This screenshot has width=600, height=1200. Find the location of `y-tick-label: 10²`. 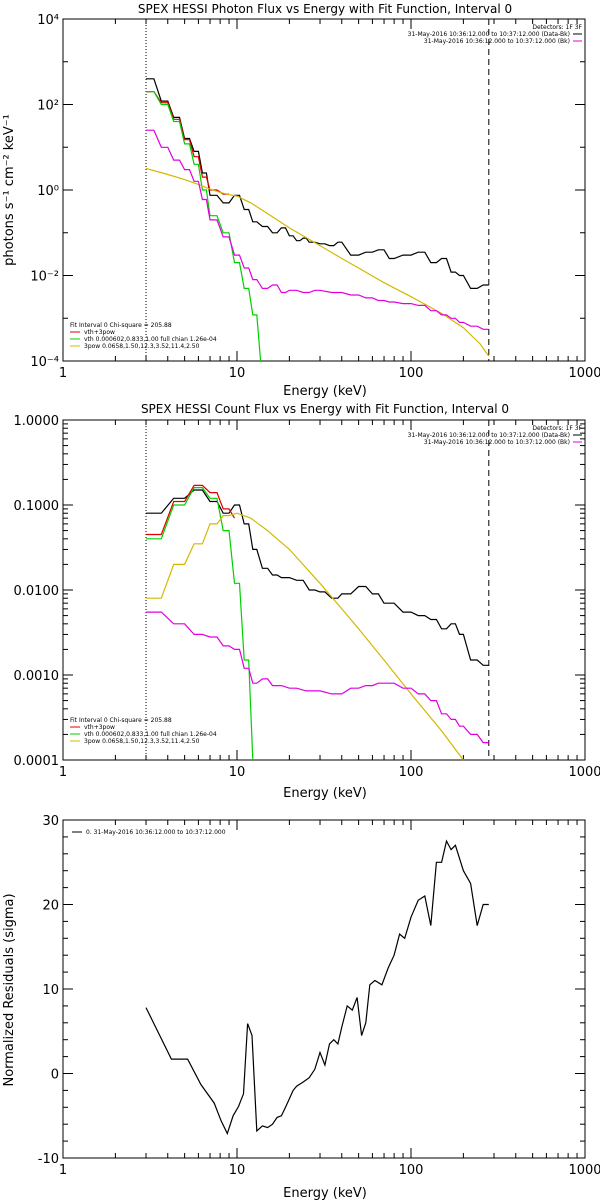

y-tick-label: 10² is located at coordinates (48, 106).